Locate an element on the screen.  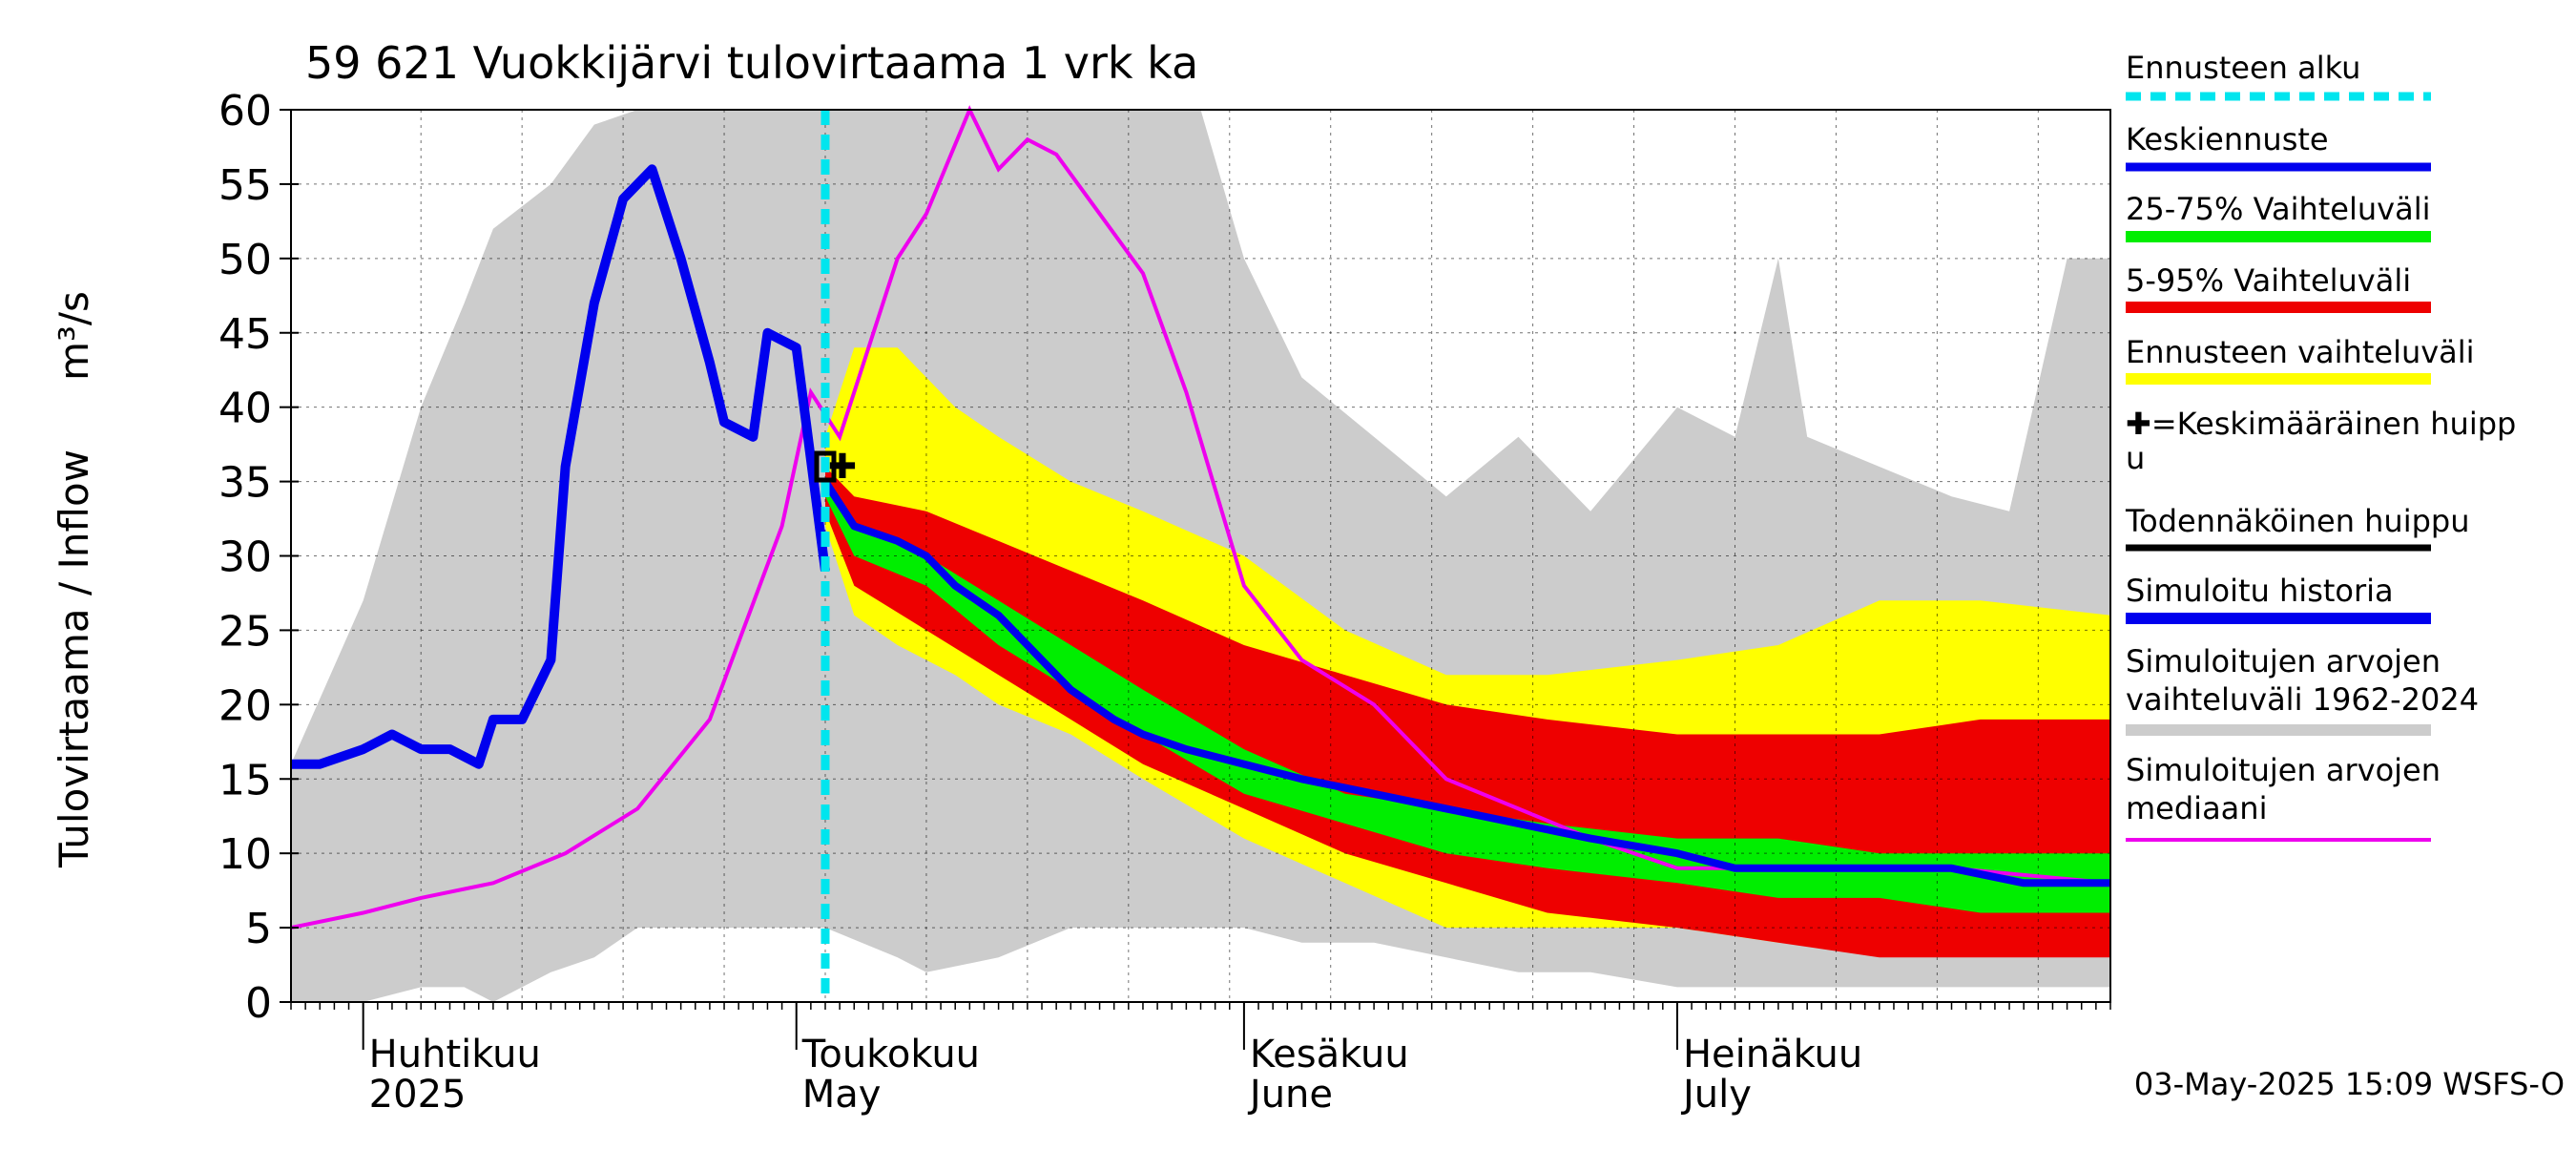
y-axis-unit: m³/s is located at coordinates (74, 336).